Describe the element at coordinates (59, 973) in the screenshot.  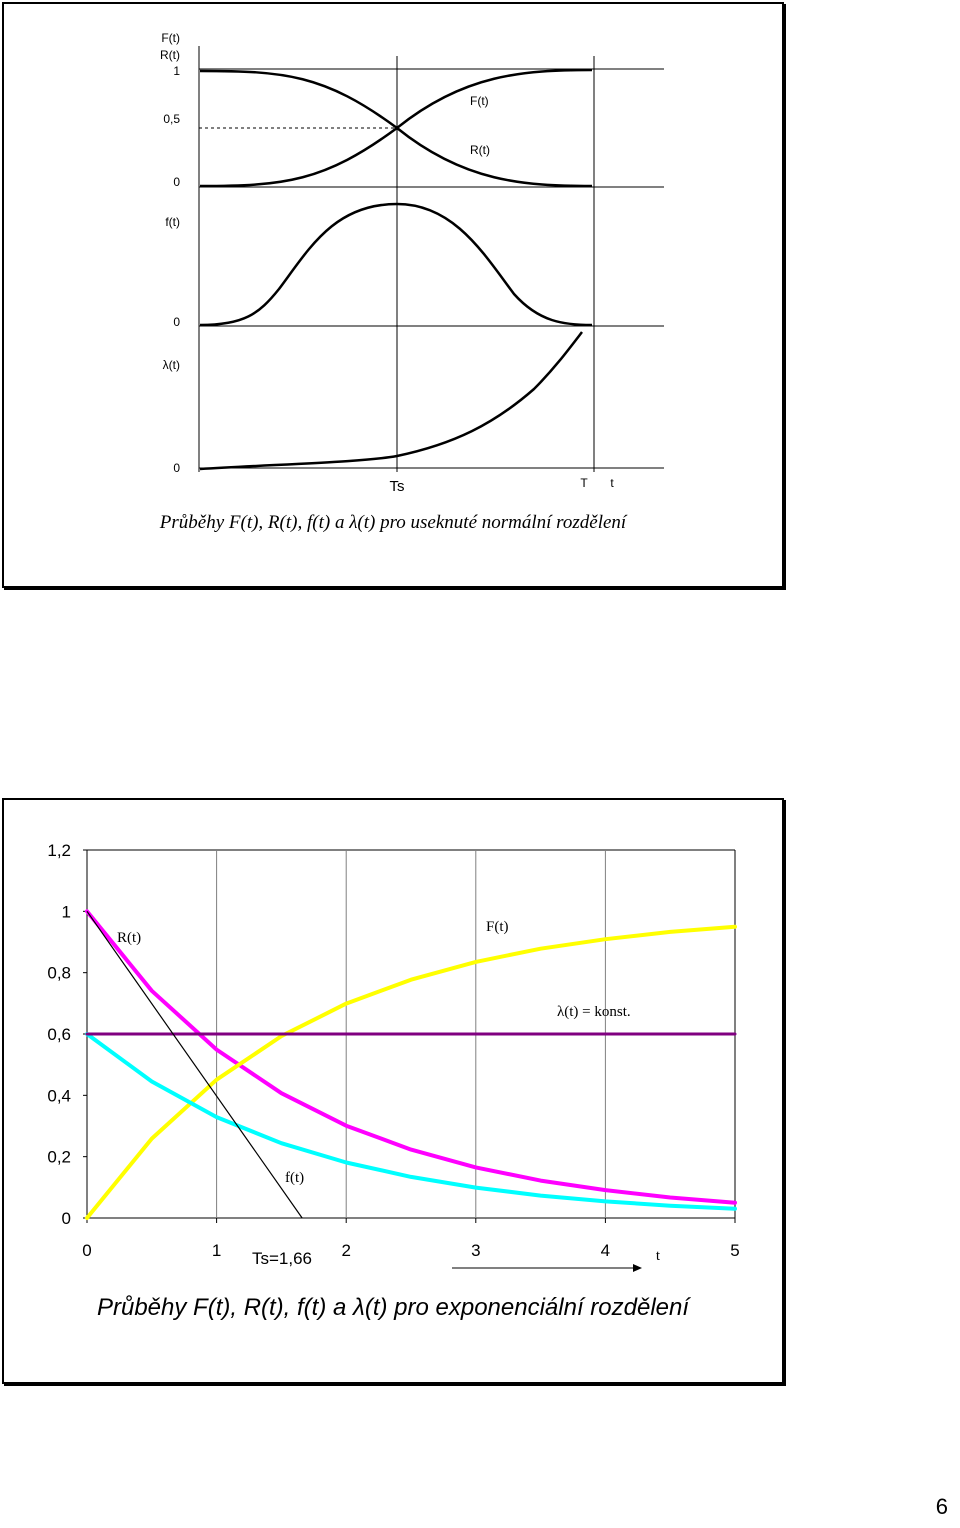
I see `y-tick-label: 0,8` at that location.